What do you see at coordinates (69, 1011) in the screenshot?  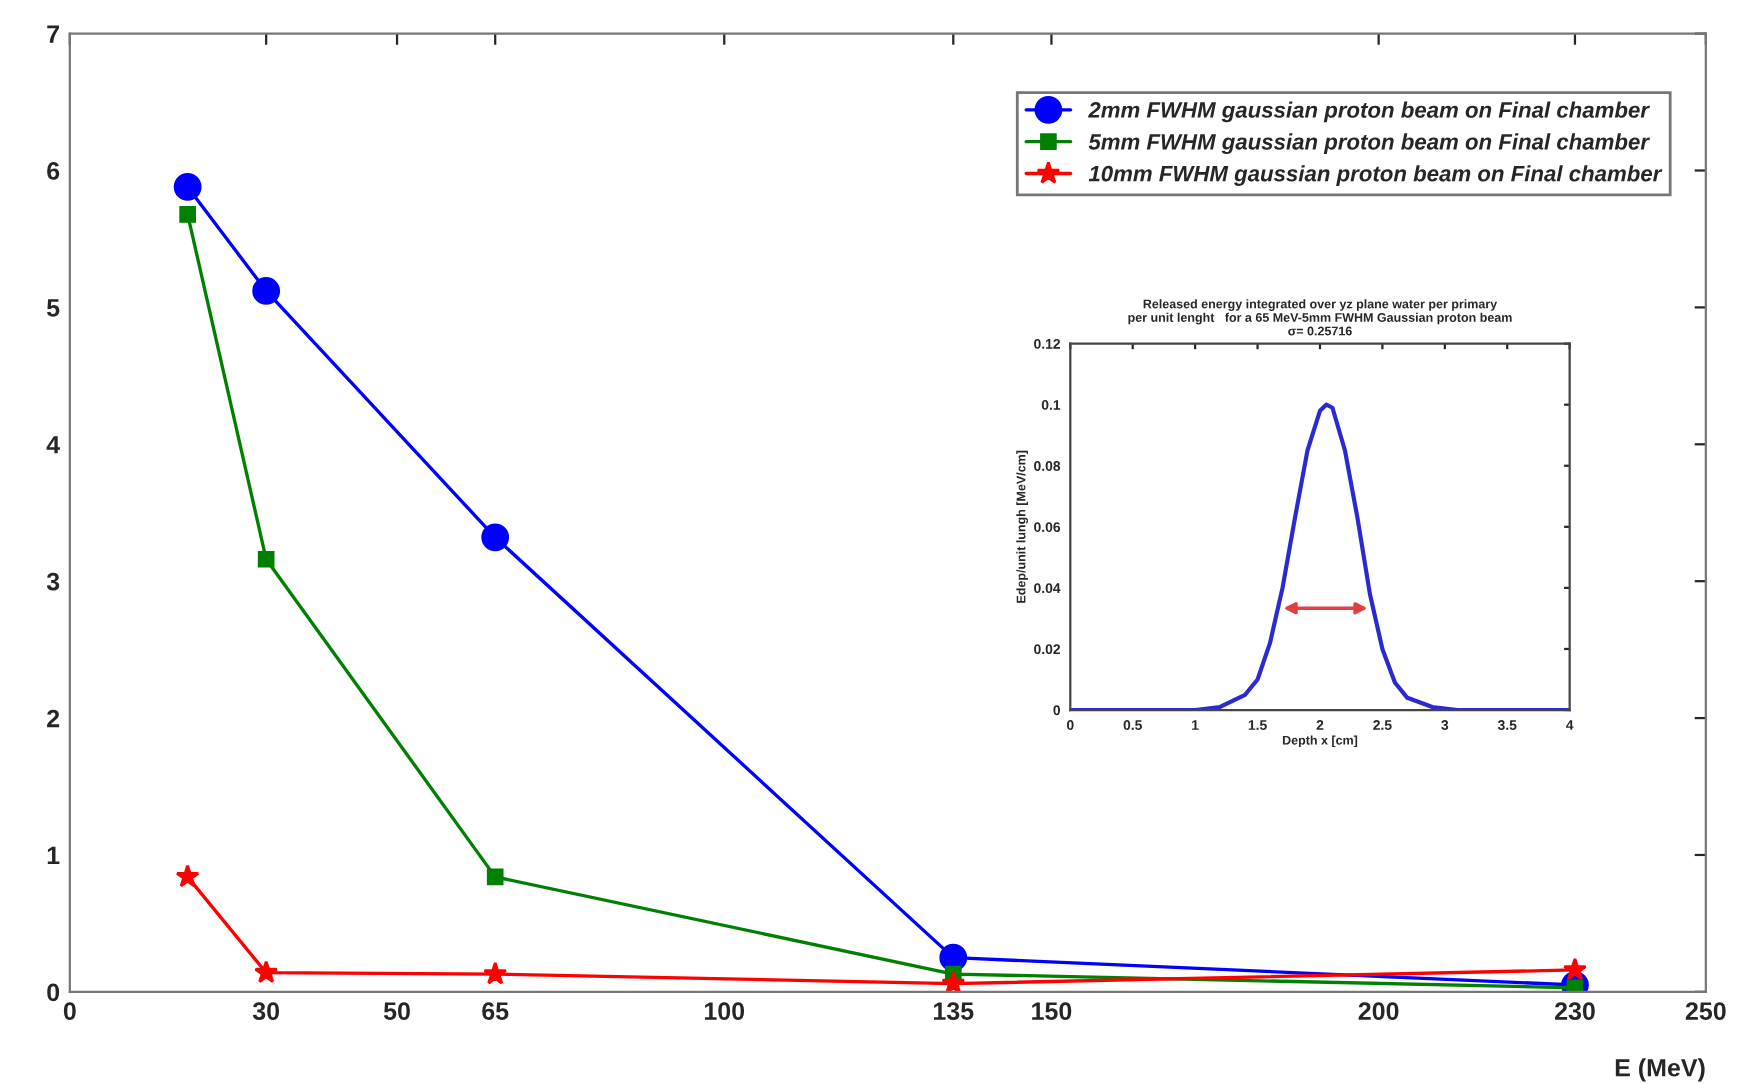 I see `x-tick-label: 0` at bounding box center [69, 1011].